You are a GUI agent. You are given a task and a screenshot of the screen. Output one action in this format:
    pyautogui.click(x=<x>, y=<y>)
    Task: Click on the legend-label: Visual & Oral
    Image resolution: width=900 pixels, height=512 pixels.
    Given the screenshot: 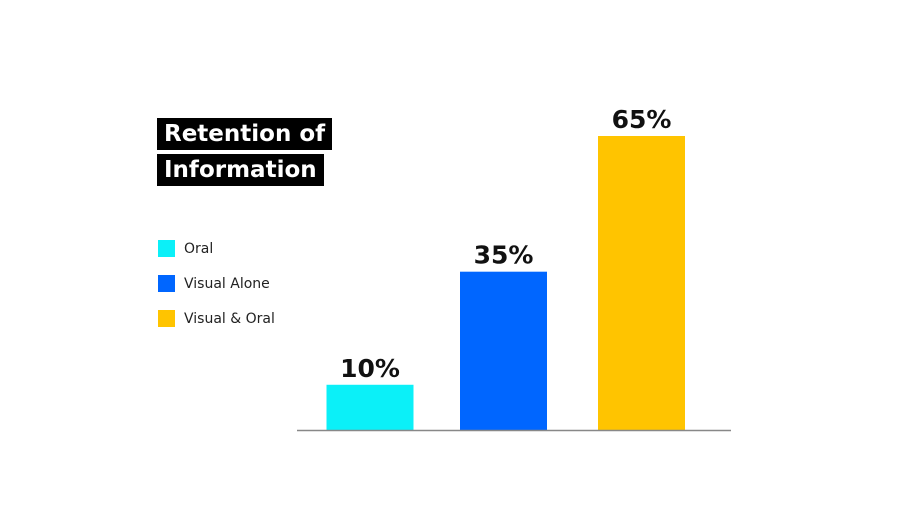 What is the action you would take?
    pyautogui.click(x=229, y=318)
    